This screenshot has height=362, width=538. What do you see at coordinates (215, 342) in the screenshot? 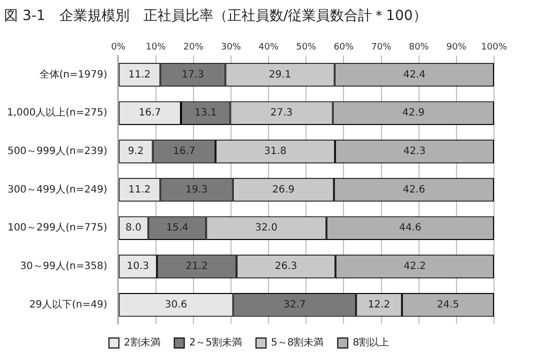
I see `legend-label: 2～5割未満` at bounding box center [215, 342].